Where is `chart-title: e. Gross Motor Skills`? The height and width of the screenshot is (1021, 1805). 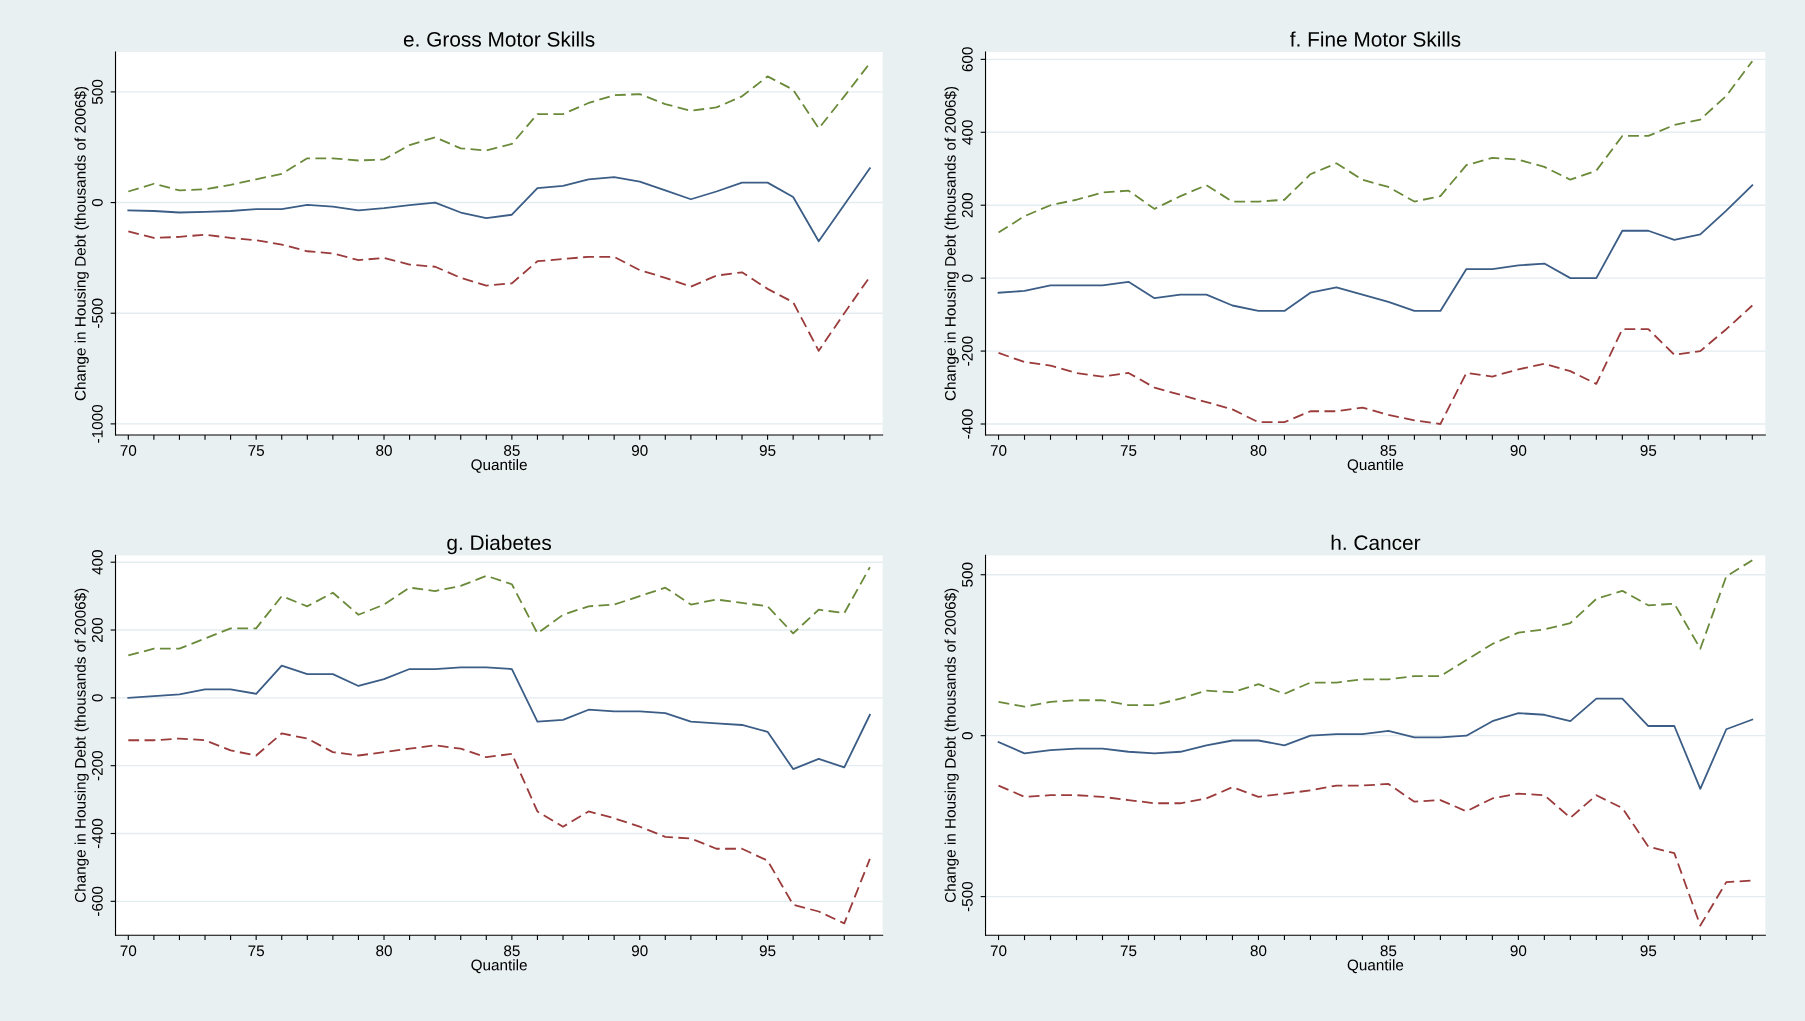 chart-title: e. Gross Motor Skills is located at coordinates (499, 39).